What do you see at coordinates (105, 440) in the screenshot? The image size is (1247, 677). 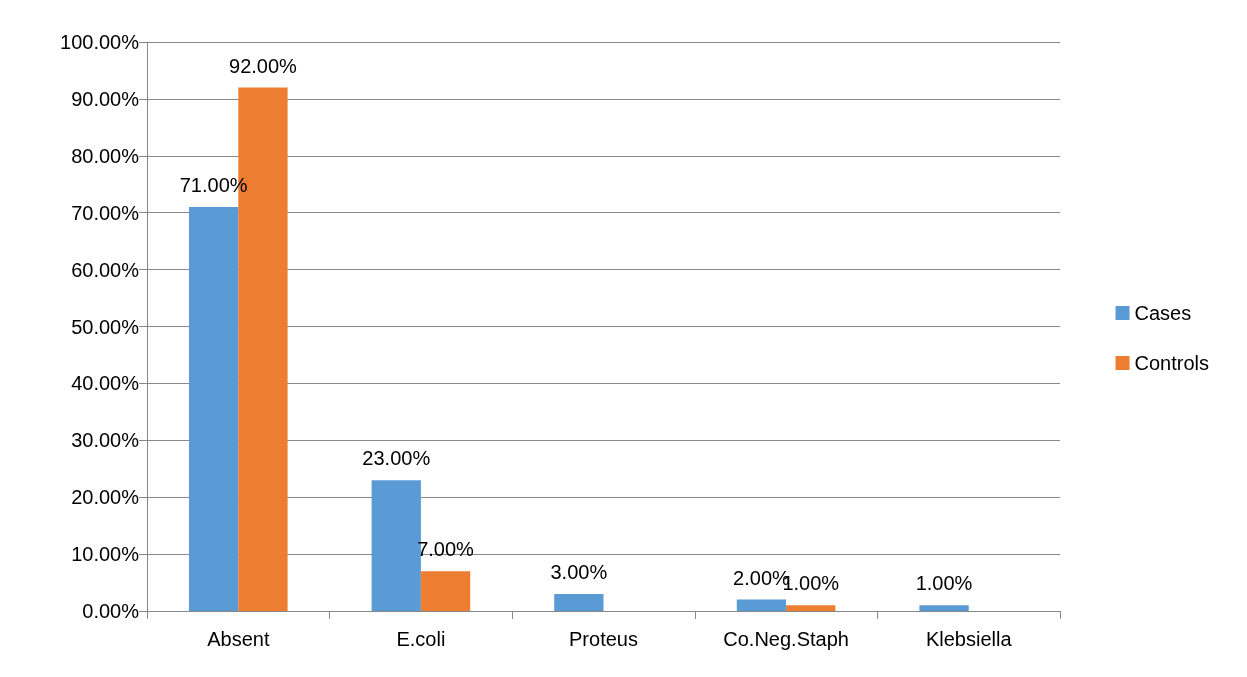 I see `y-tick-label: 30.00%` at bounding box center [105, 440].